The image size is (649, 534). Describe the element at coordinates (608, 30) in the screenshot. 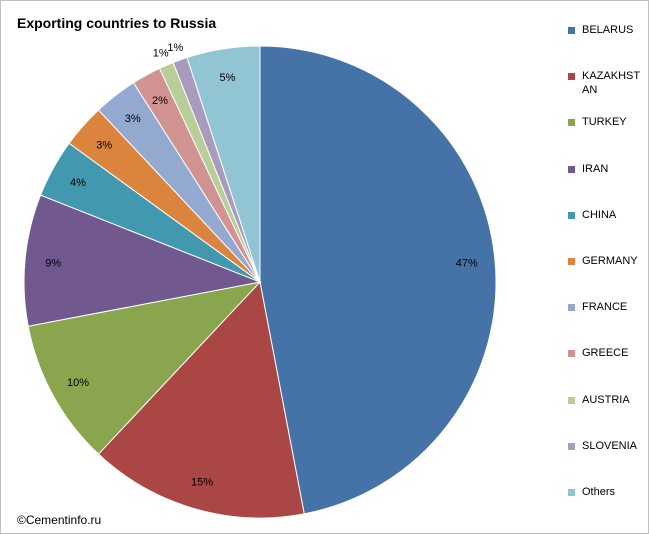

I see `legend-label: BELARUS` at that location.